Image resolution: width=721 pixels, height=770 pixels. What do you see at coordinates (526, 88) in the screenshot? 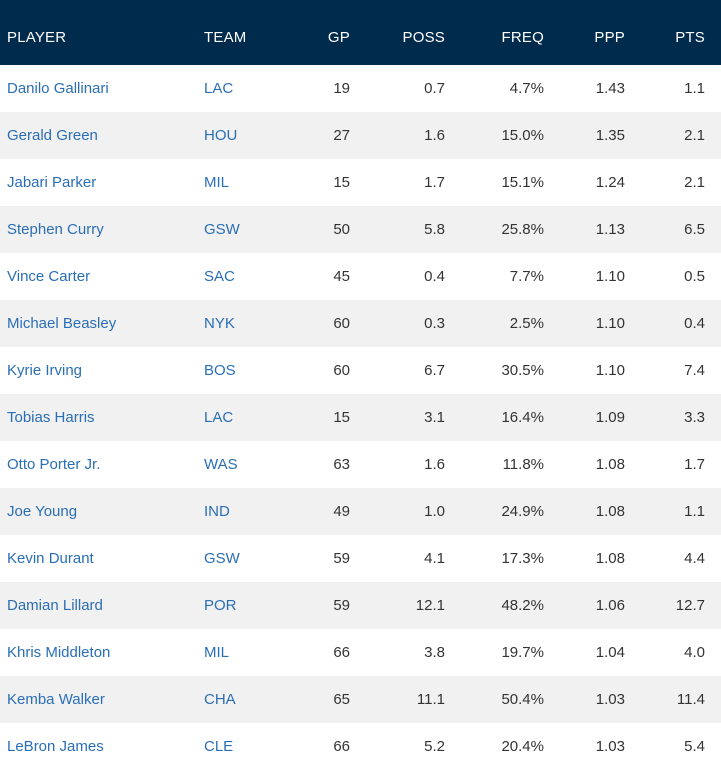
I see `freq-cell: 4.7%` at bounding box center [526, 88].